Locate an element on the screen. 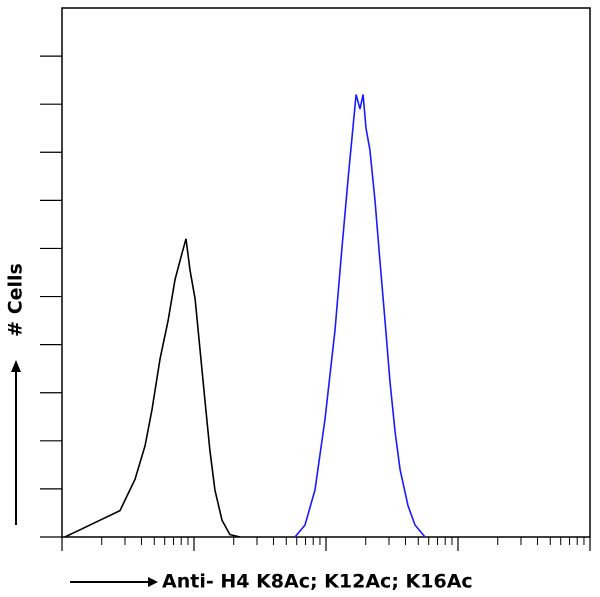 The height and width of the screenshot is (597, 600). series-line is located at coordinates (152, 388).